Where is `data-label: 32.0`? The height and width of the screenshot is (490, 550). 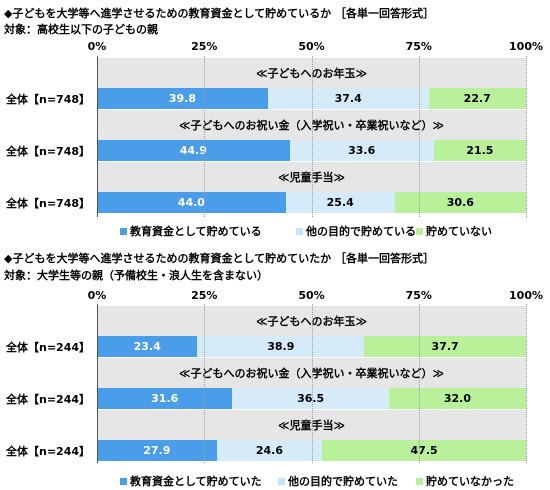 data-label: 32.0 is located at coordinates (457, 398).